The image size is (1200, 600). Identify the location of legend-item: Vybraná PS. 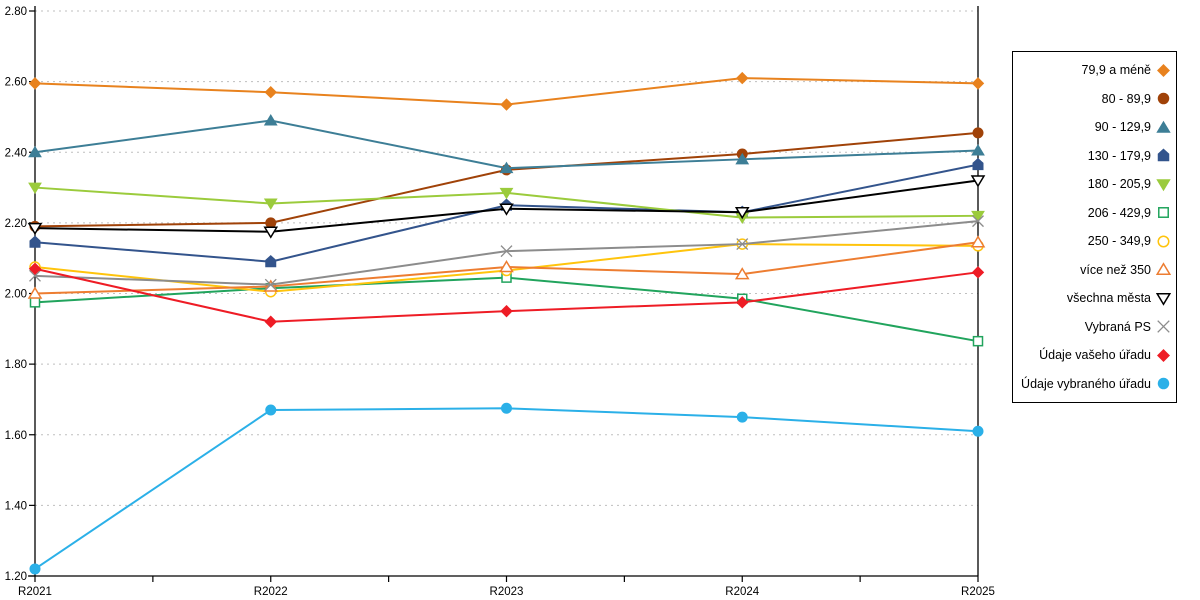
(1094, 326).